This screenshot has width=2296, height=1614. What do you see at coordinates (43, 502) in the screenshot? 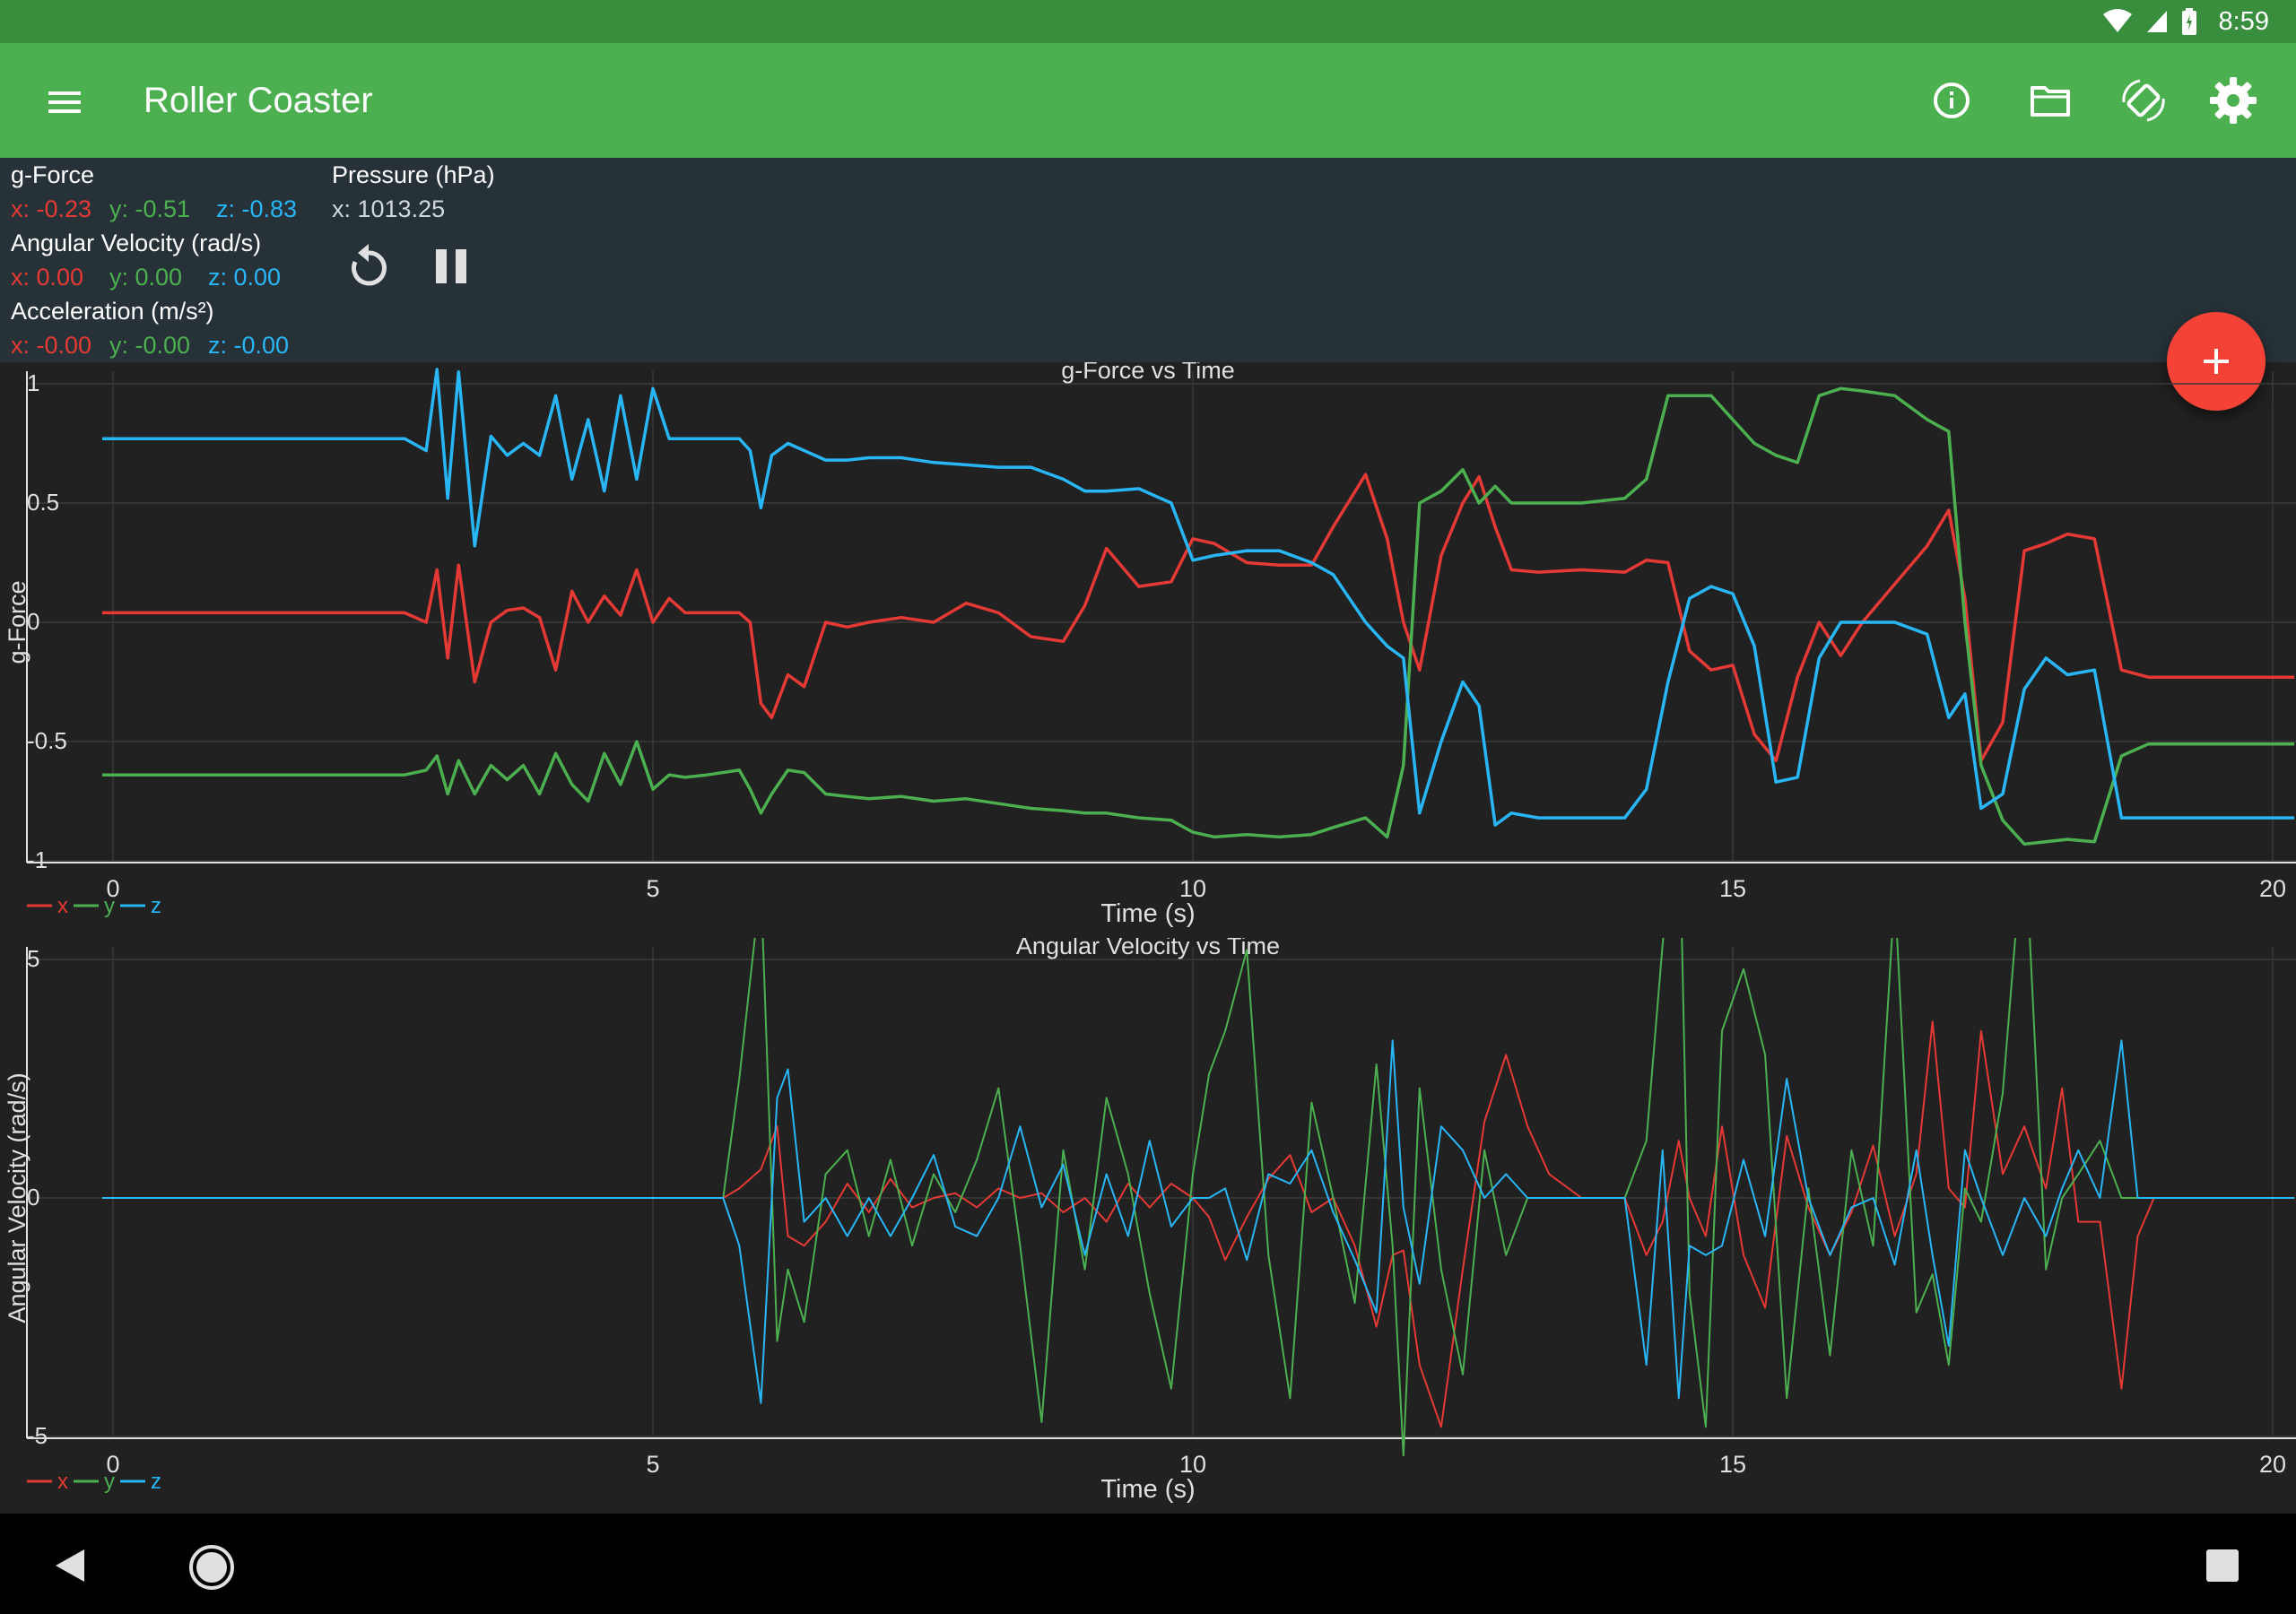
I see `gforce-ytick-label: 0.5` at bounding box center [43, 502].